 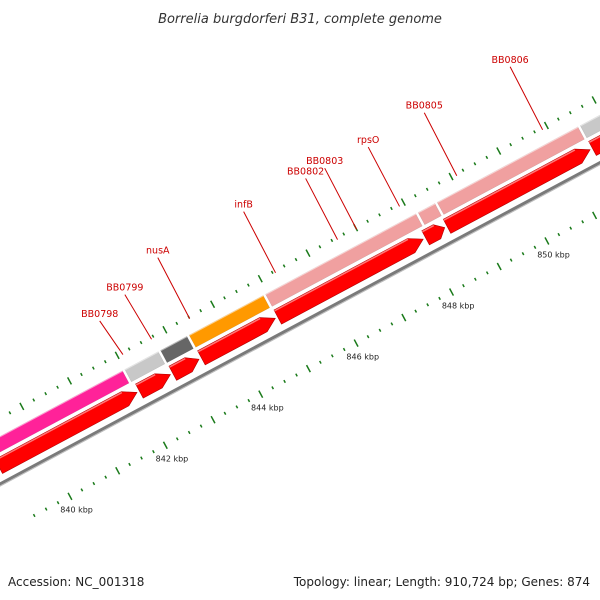 I want to click on gene-label-1: BB0799, so click(x=124, y=288).